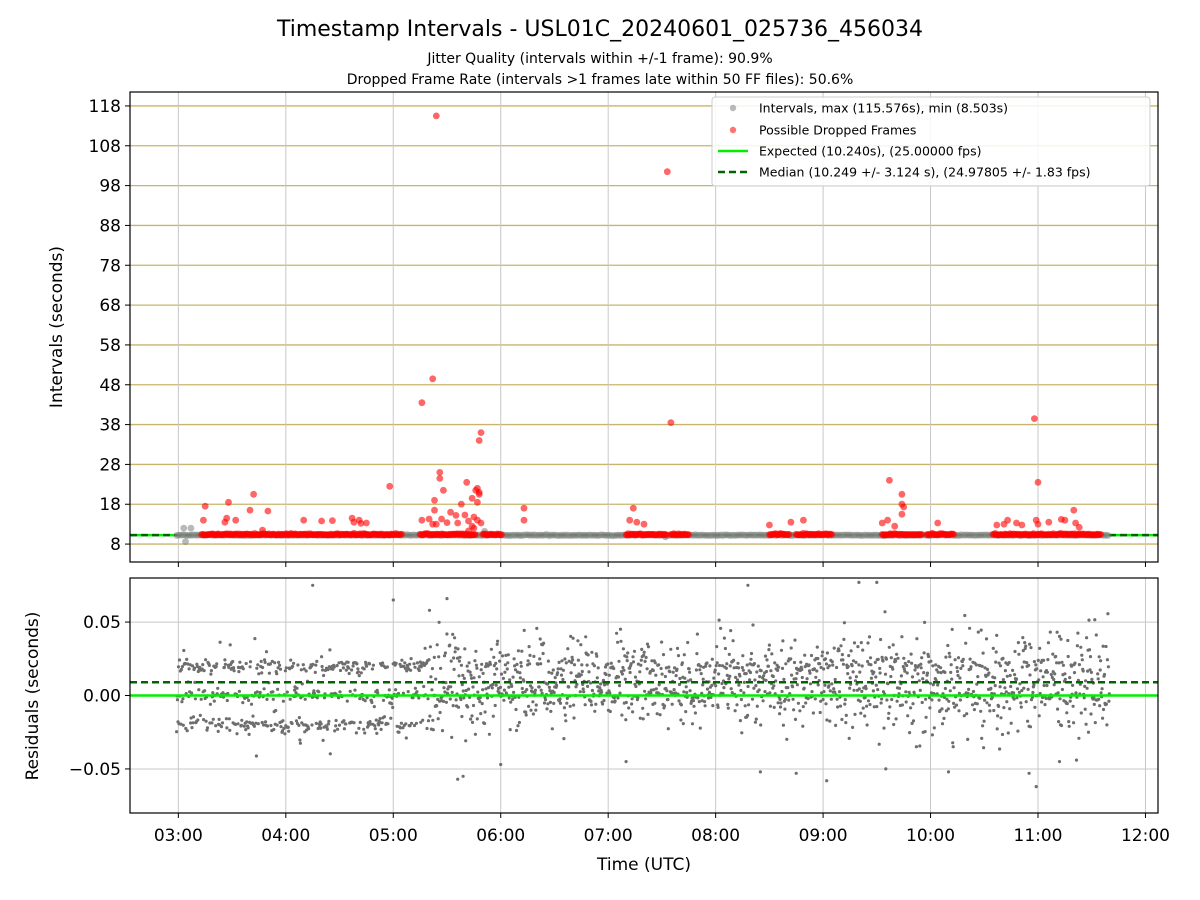  Describe the element at coordinates (33, 696) in the screenshot. I see `residuals-y-axis-label: Residuals (seconds)` at that location.